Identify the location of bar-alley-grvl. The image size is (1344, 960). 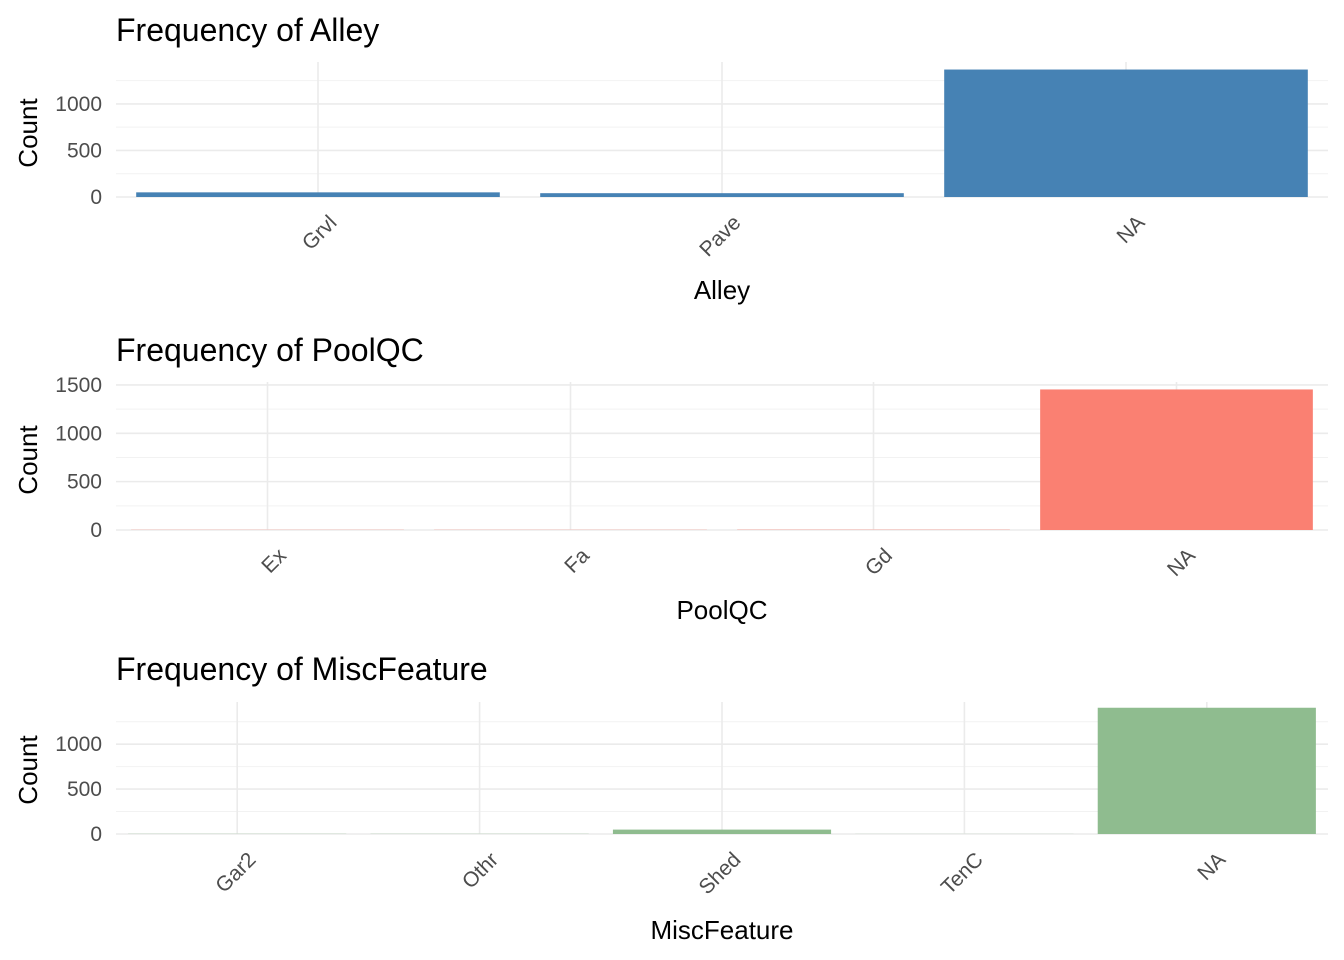
(318, 194).